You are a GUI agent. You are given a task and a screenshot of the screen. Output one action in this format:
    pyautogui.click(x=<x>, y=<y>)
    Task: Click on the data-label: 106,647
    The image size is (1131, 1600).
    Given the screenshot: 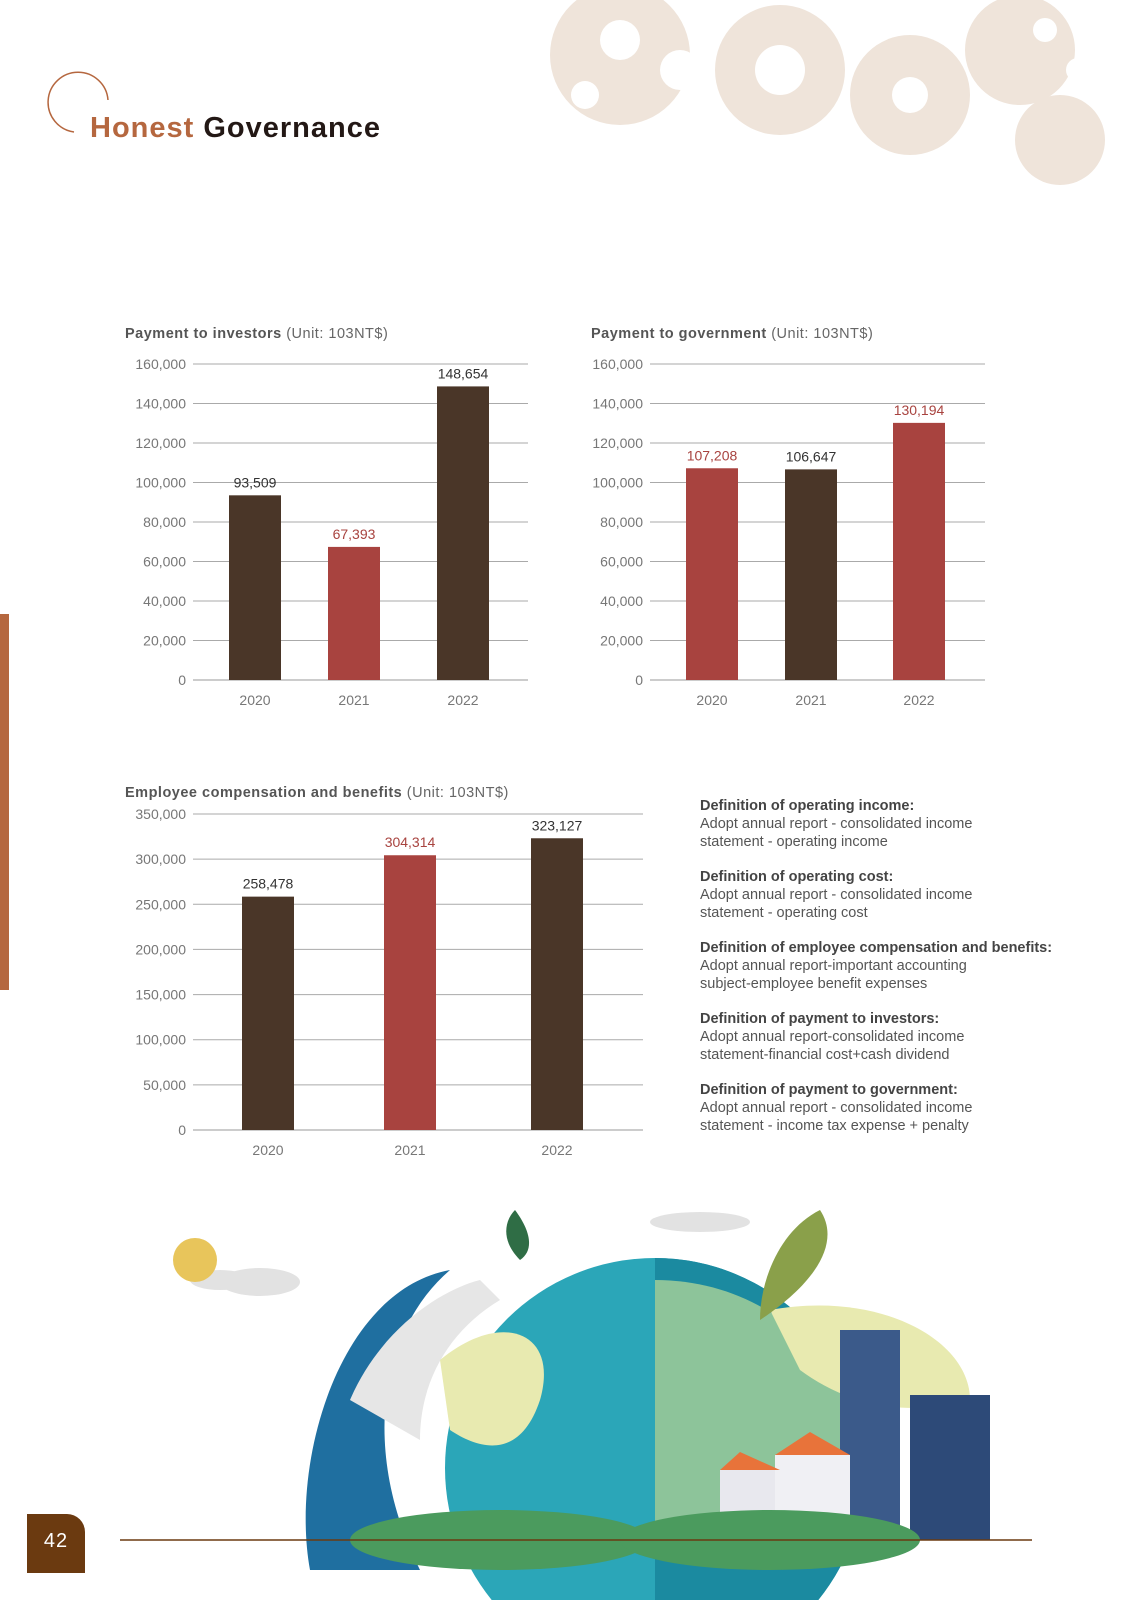 What is the action you would take?
    pyautogui.click(x=811, y=456)
    